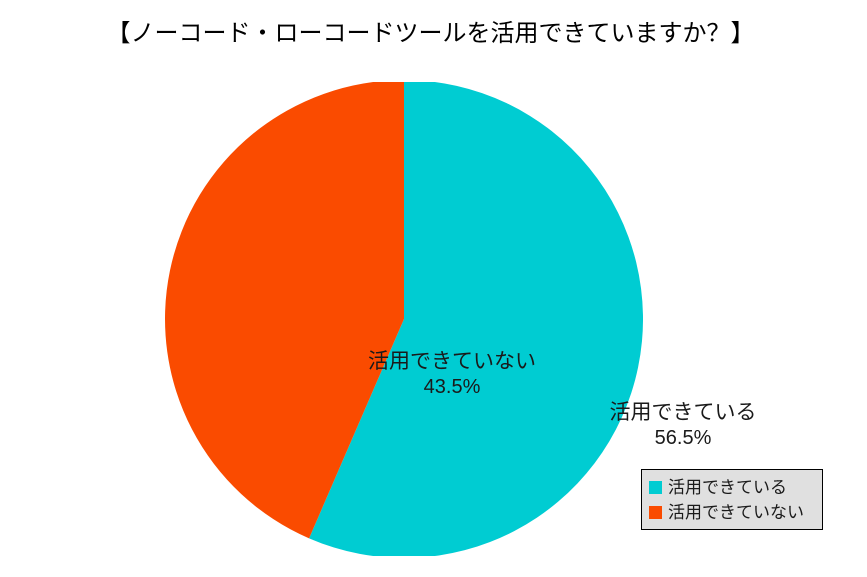 The image size is (867, 577). What do you see at coordinates (430, 34) in the screenshot?
I see `chart-title: 【ノーコード・ローコードツールを活用できていますか？】` at bounding box center [430, 34].